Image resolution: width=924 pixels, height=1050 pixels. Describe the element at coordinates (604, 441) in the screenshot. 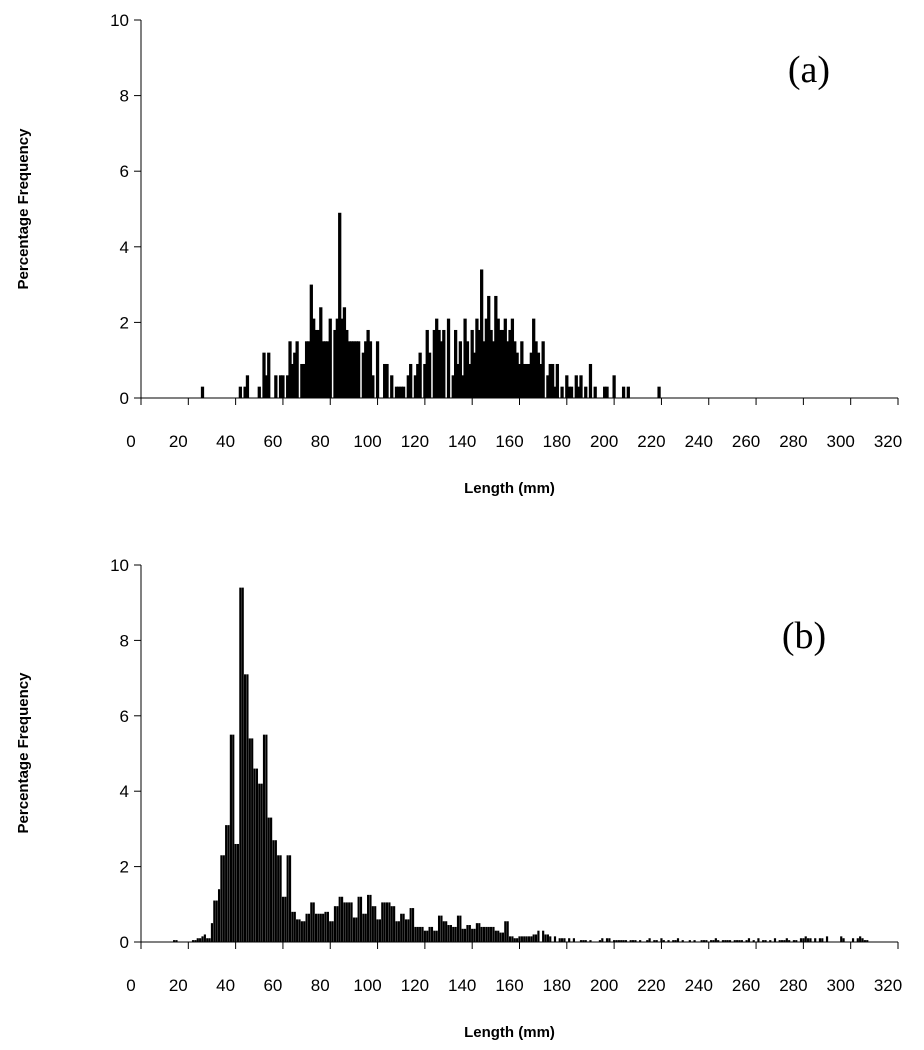

I see `panel-a-x-tick-label: 200` at that location.